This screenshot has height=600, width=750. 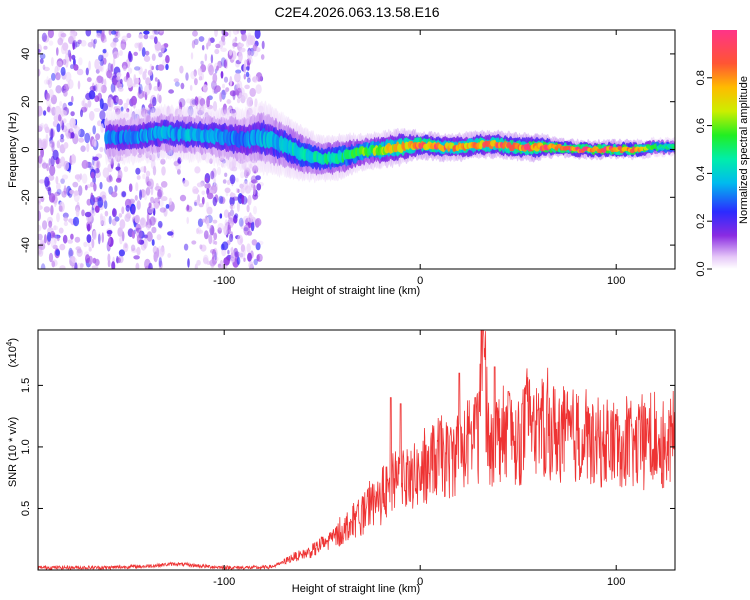 What do you see at coordinates (356, 291) in the screenshot?
I see `spectrogram-x-label: Height of straight line (km)` at bounding box center [356, 291].